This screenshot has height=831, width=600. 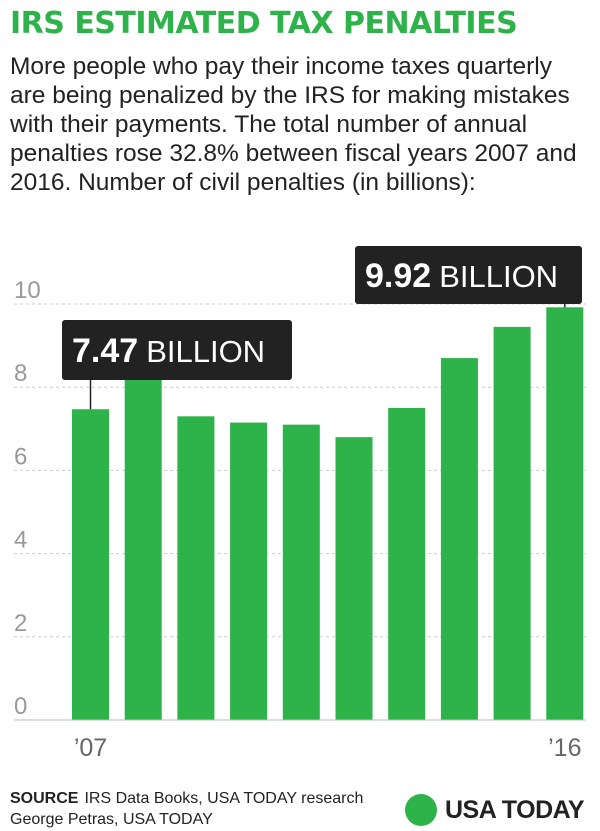 I want to click on data-label: 9.92 BILLION, so click(x=461, y=276).